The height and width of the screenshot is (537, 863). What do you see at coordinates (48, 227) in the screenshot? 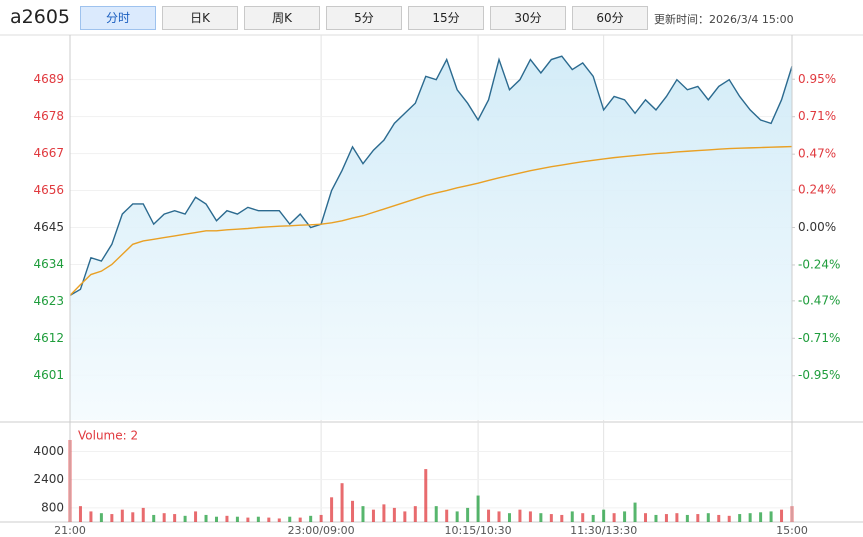
I see `y-tick-label: 4645` at bounding box center [48, 227].